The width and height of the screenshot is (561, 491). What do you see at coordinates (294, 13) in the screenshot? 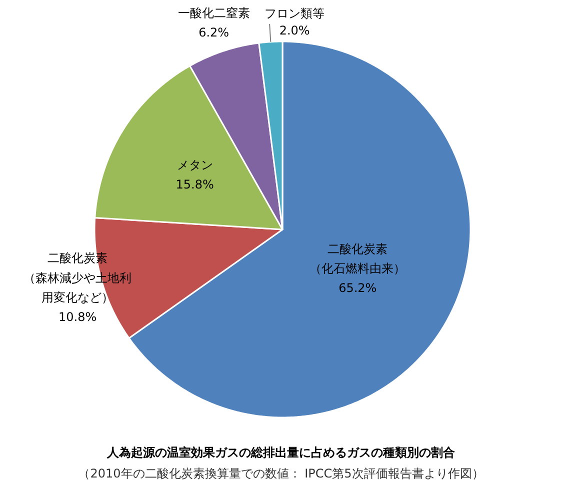
I see `slice-label: フロン類等` at bounding box center [294, 13].